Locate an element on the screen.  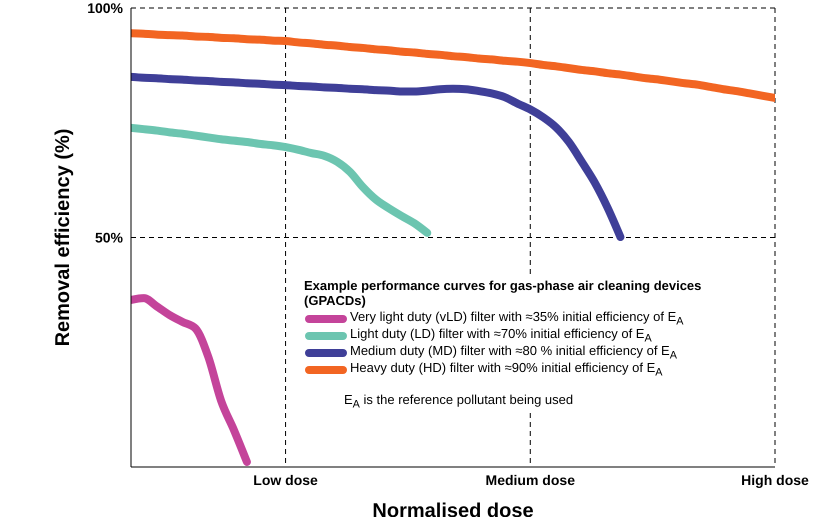
annotation: E$_{A}$ is the reference pollutant being used is located at coordinates (459, 401).